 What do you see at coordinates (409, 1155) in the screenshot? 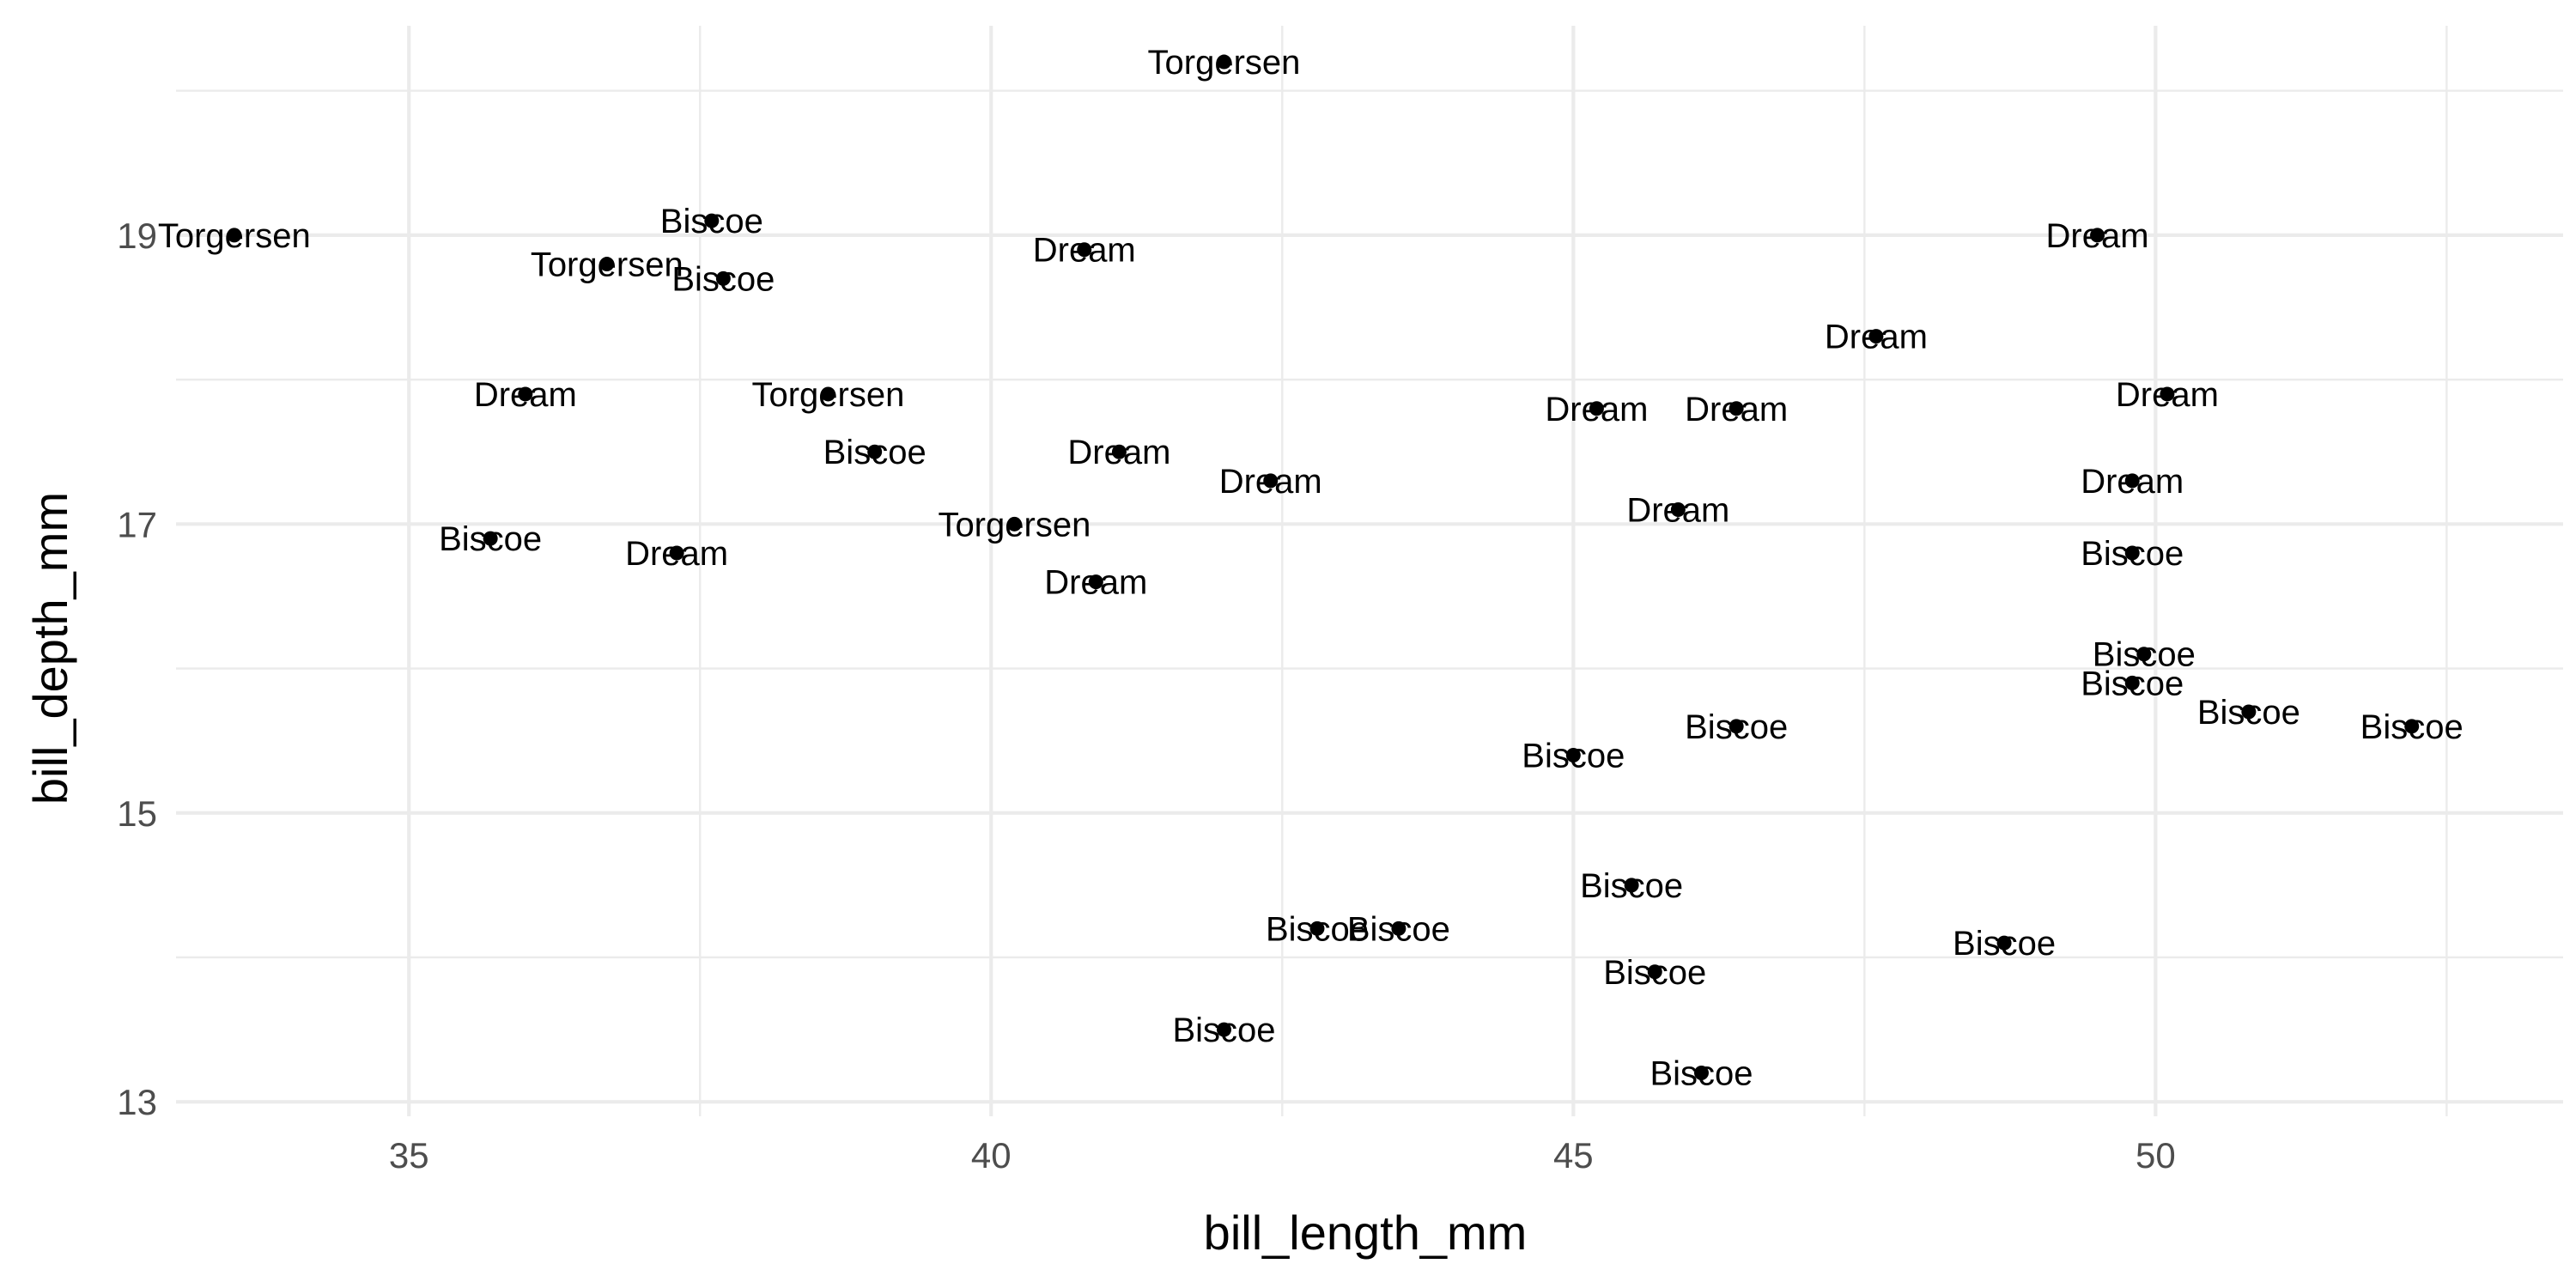
I see `x-tick-label: 35` at bounding box center [409, 1155].